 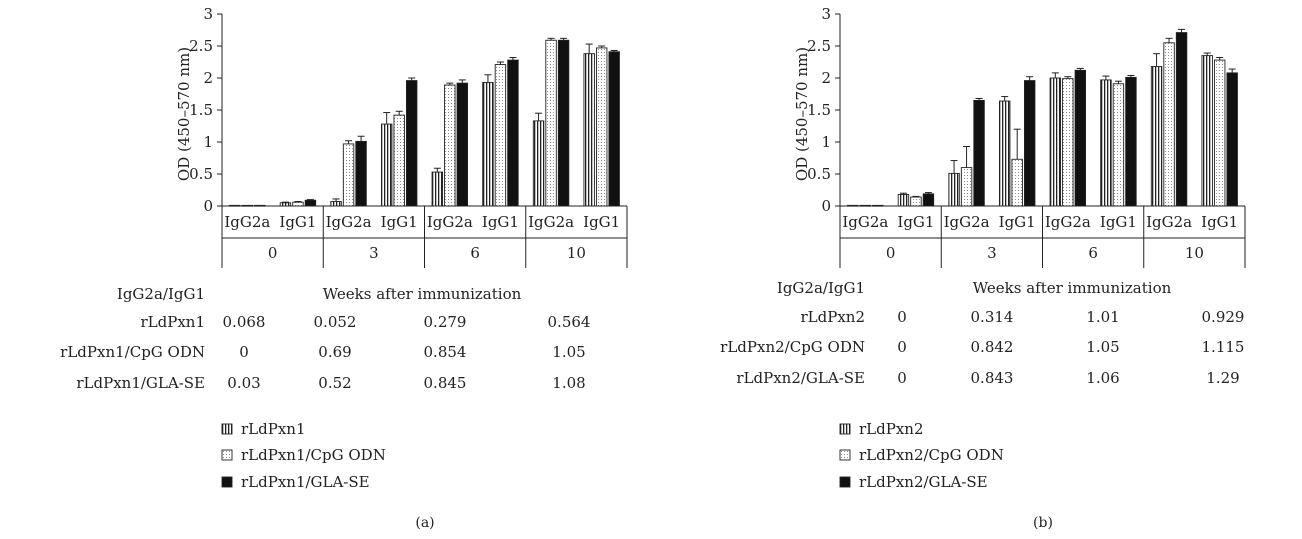 What do you see at coordinates (568, 383) in the screenshot?
I see `table-cell: 1.08` at bounding box center [568, 383].